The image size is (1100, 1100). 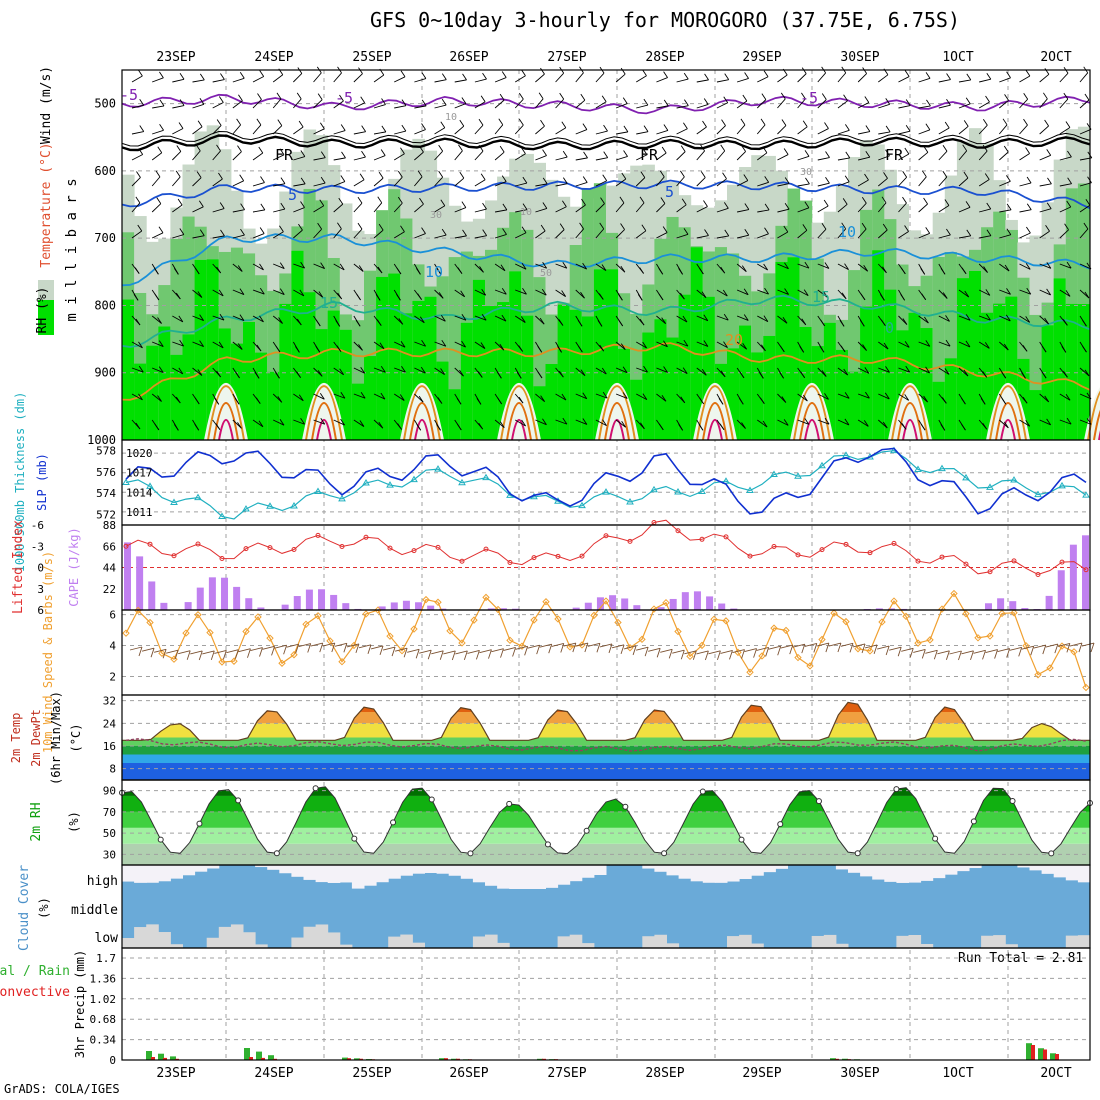 What do you see at coordinates (44, 908) in the screenshot?
I see `cloud-unit-label: (%)` at bounding box center [44, 908].